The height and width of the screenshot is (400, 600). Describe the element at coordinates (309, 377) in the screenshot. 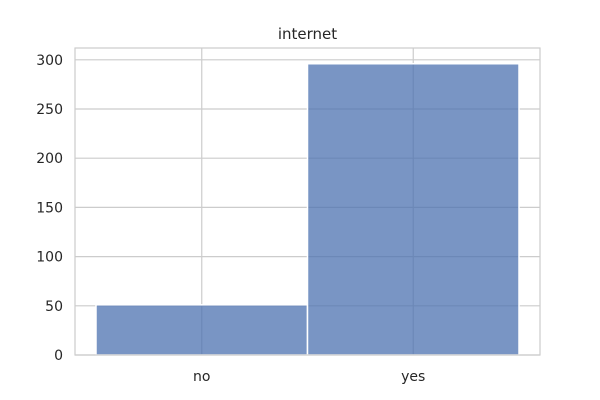

I see `x-axis-ticks: no yes` at that location.